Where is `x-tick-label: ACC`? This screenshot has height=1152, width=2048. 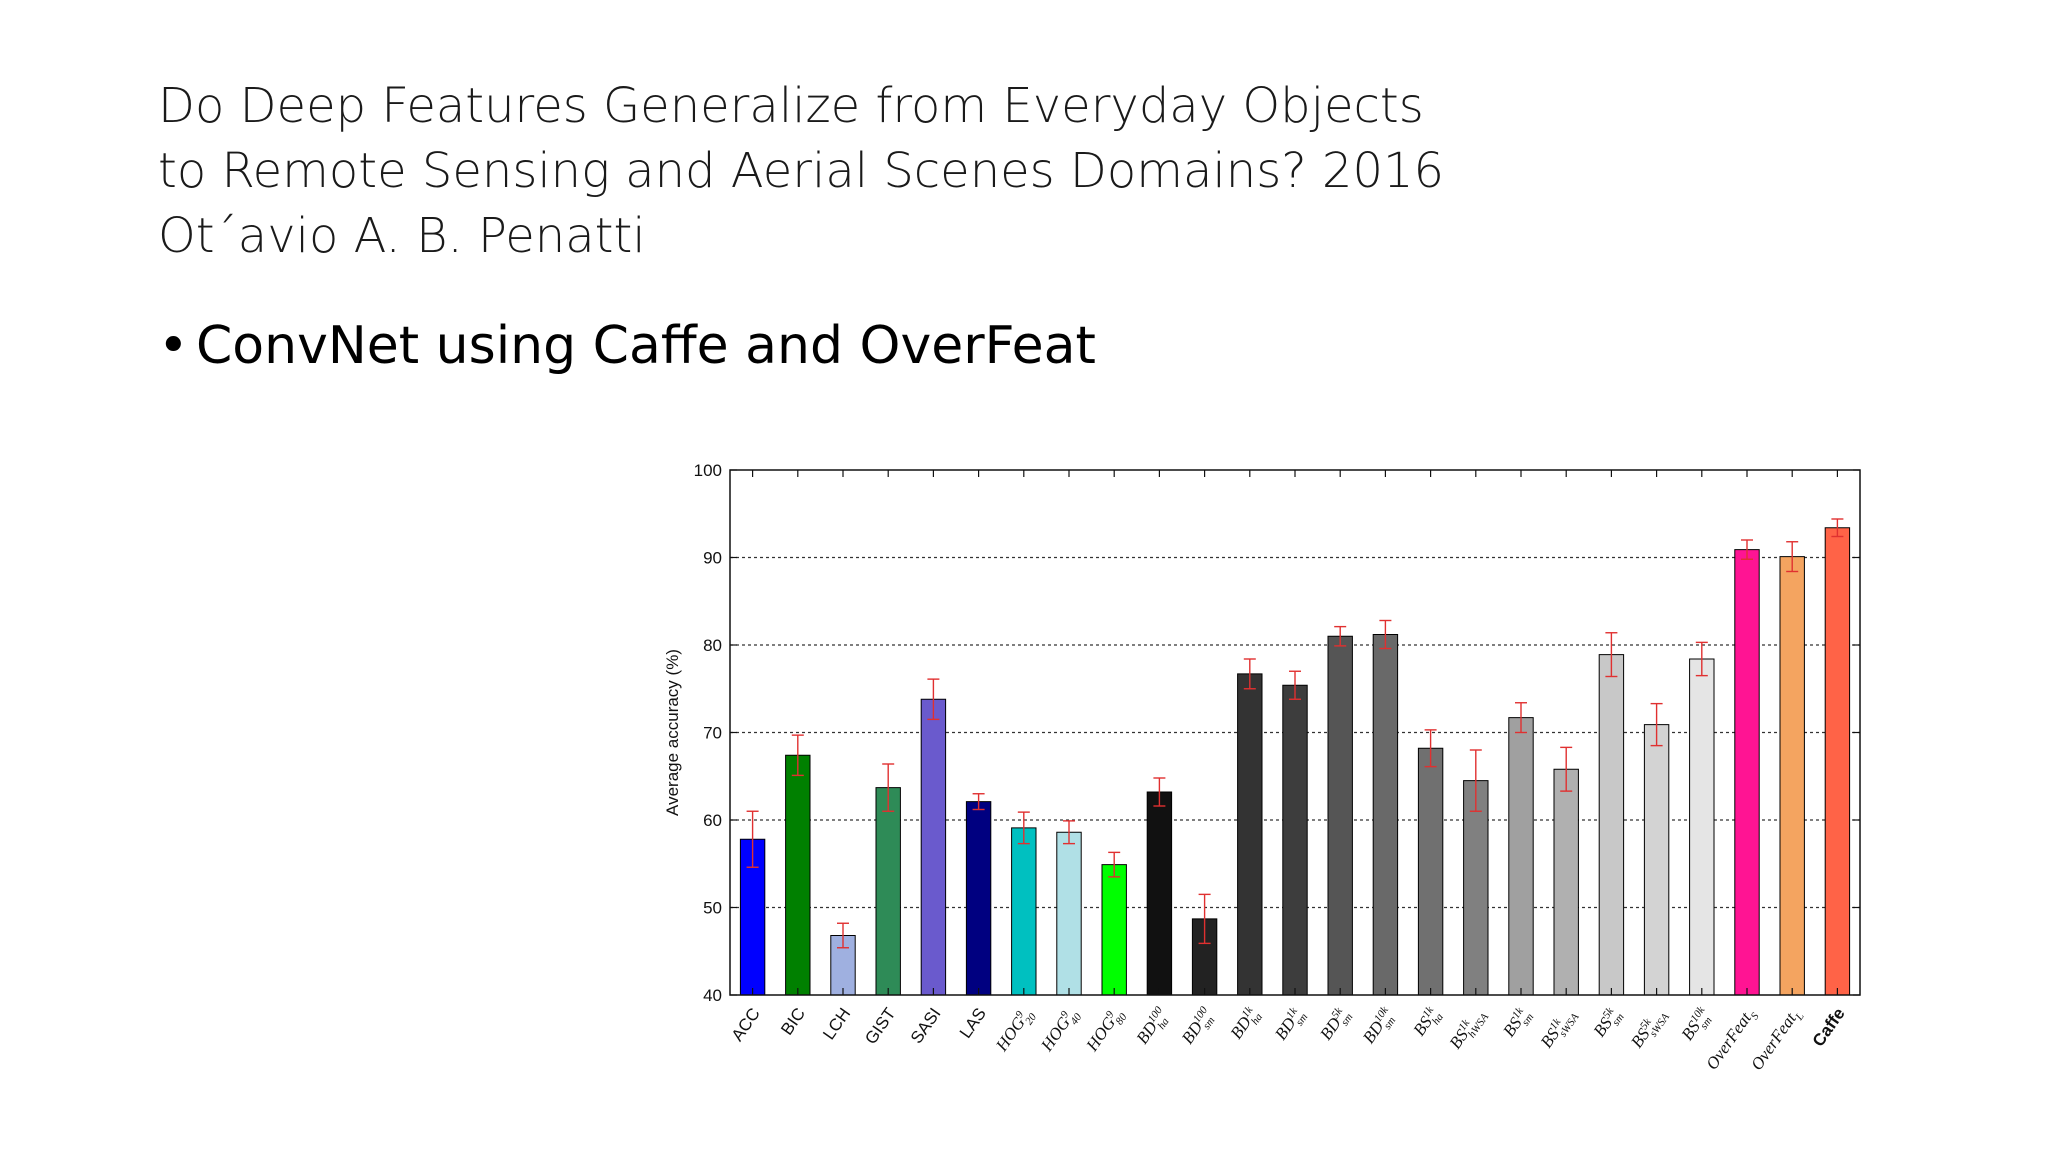 x-tick-label: ACC is located at coordinates (746, 1024).